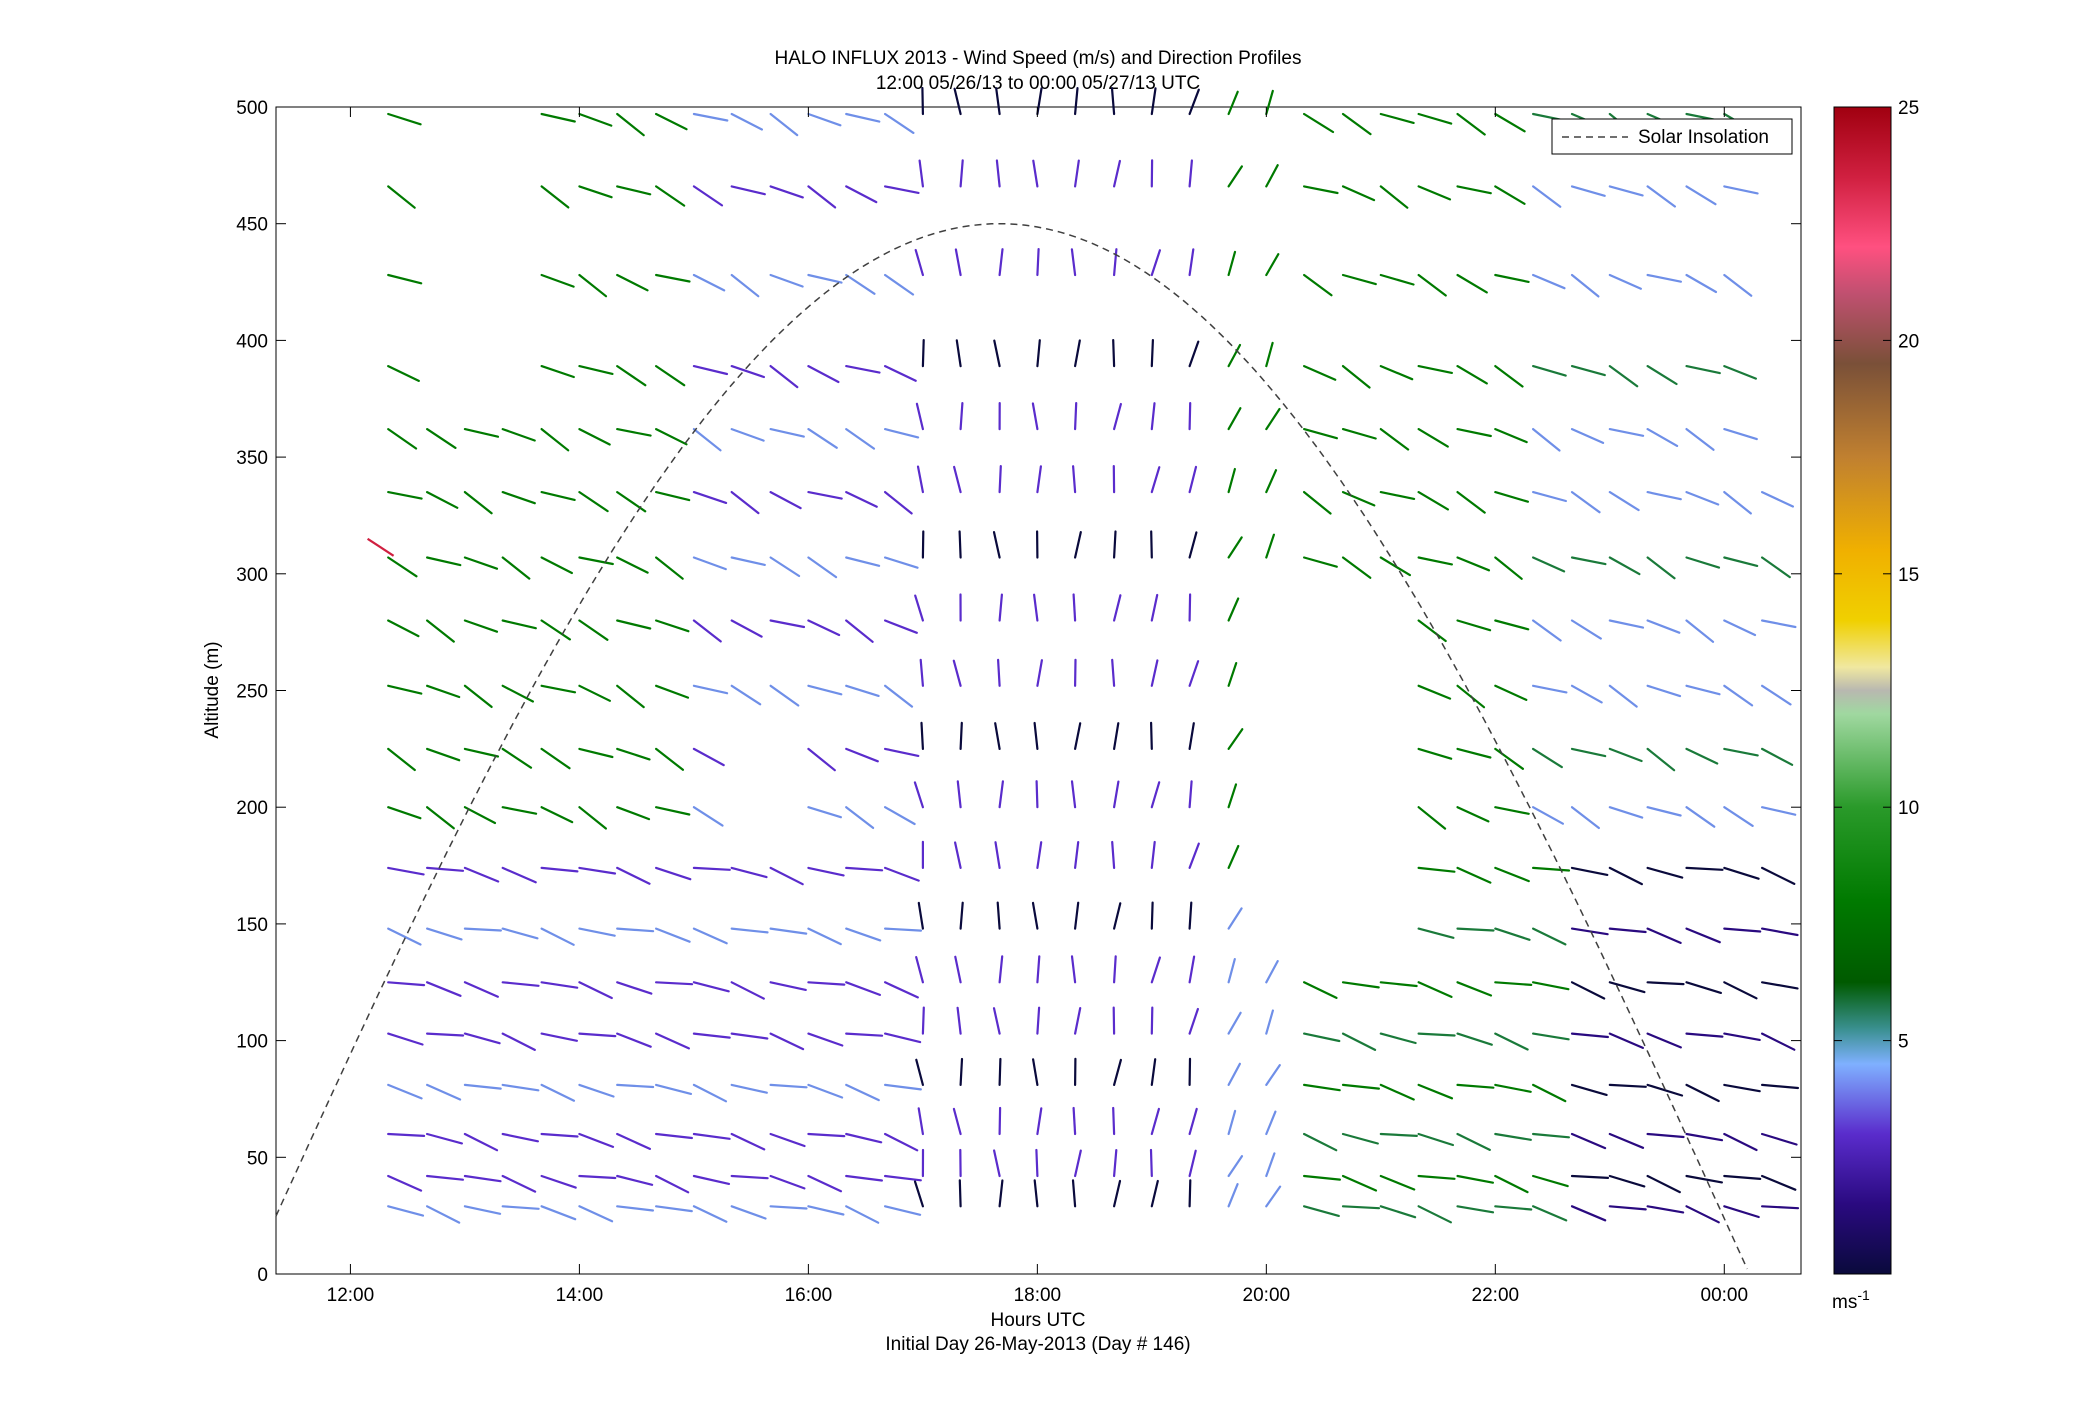 The width and height of the screenshot is (2098, 1425). I want to click on chart-subtitle: 12:00 05/26/13 to 00:00 05/27/13 UTC, so click(1038, 83).